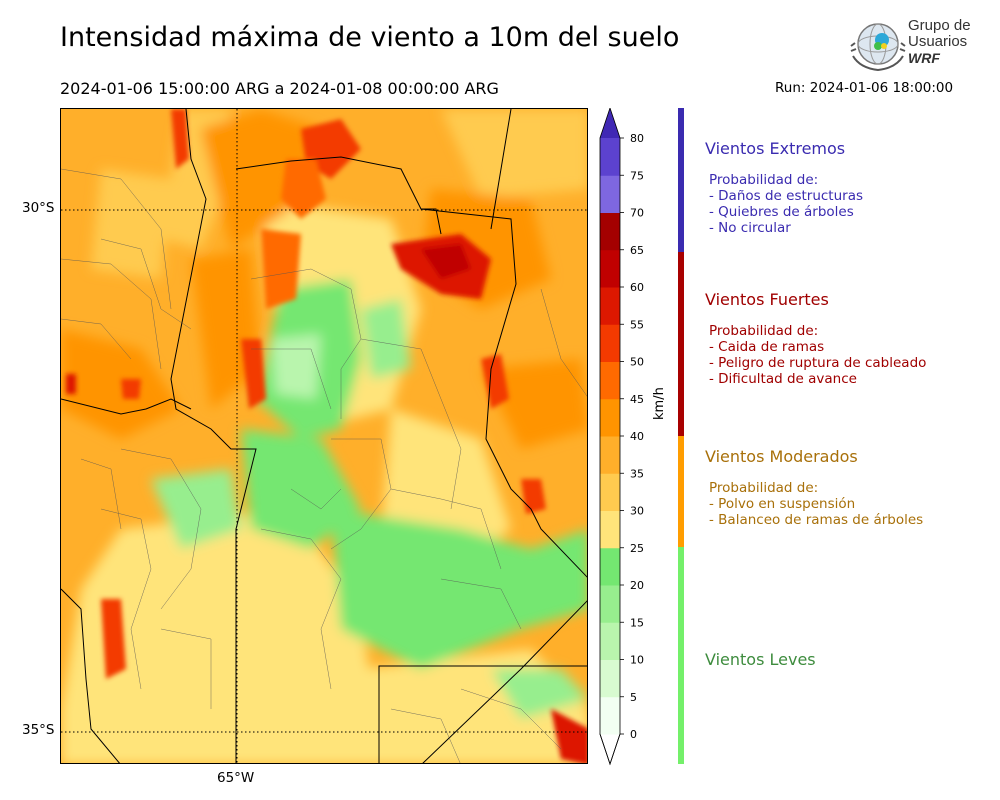 The width and height of the screenshot is (1000, 800). I want to click on lon-label-65w: 65°W, so click(236, 778).